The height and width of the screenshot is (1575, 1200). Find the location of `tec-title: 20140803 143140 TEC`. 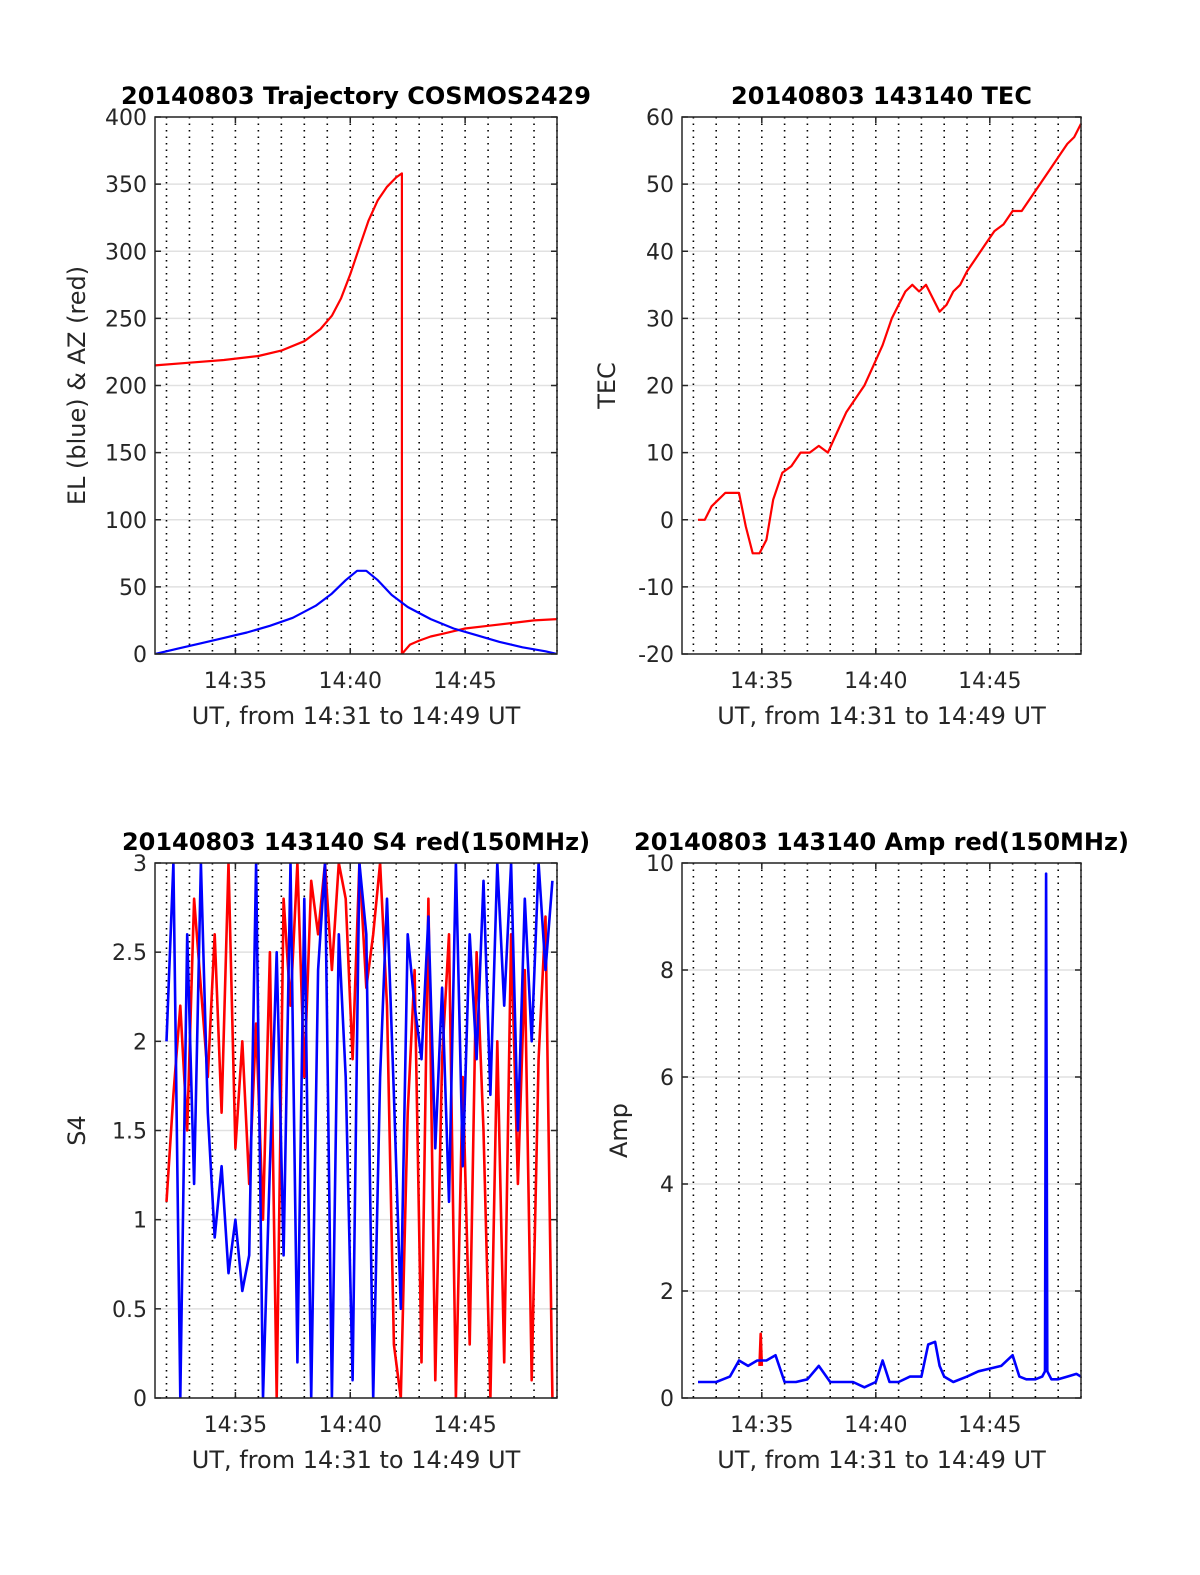

tec-title: 20140803 143140 TEC is located at coordinates (881, 96).